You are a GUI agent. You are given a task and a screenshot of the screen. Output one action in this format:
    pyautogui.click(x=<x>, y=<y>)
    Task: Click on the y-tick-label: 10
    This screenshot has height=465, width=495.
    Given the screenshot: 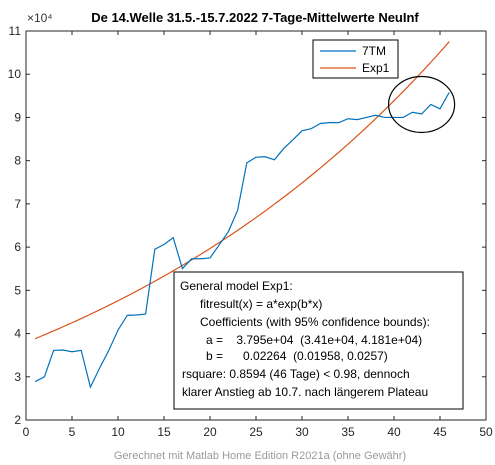 What is the action you would take?
    pyautogui.click(x=15, y=74)
    